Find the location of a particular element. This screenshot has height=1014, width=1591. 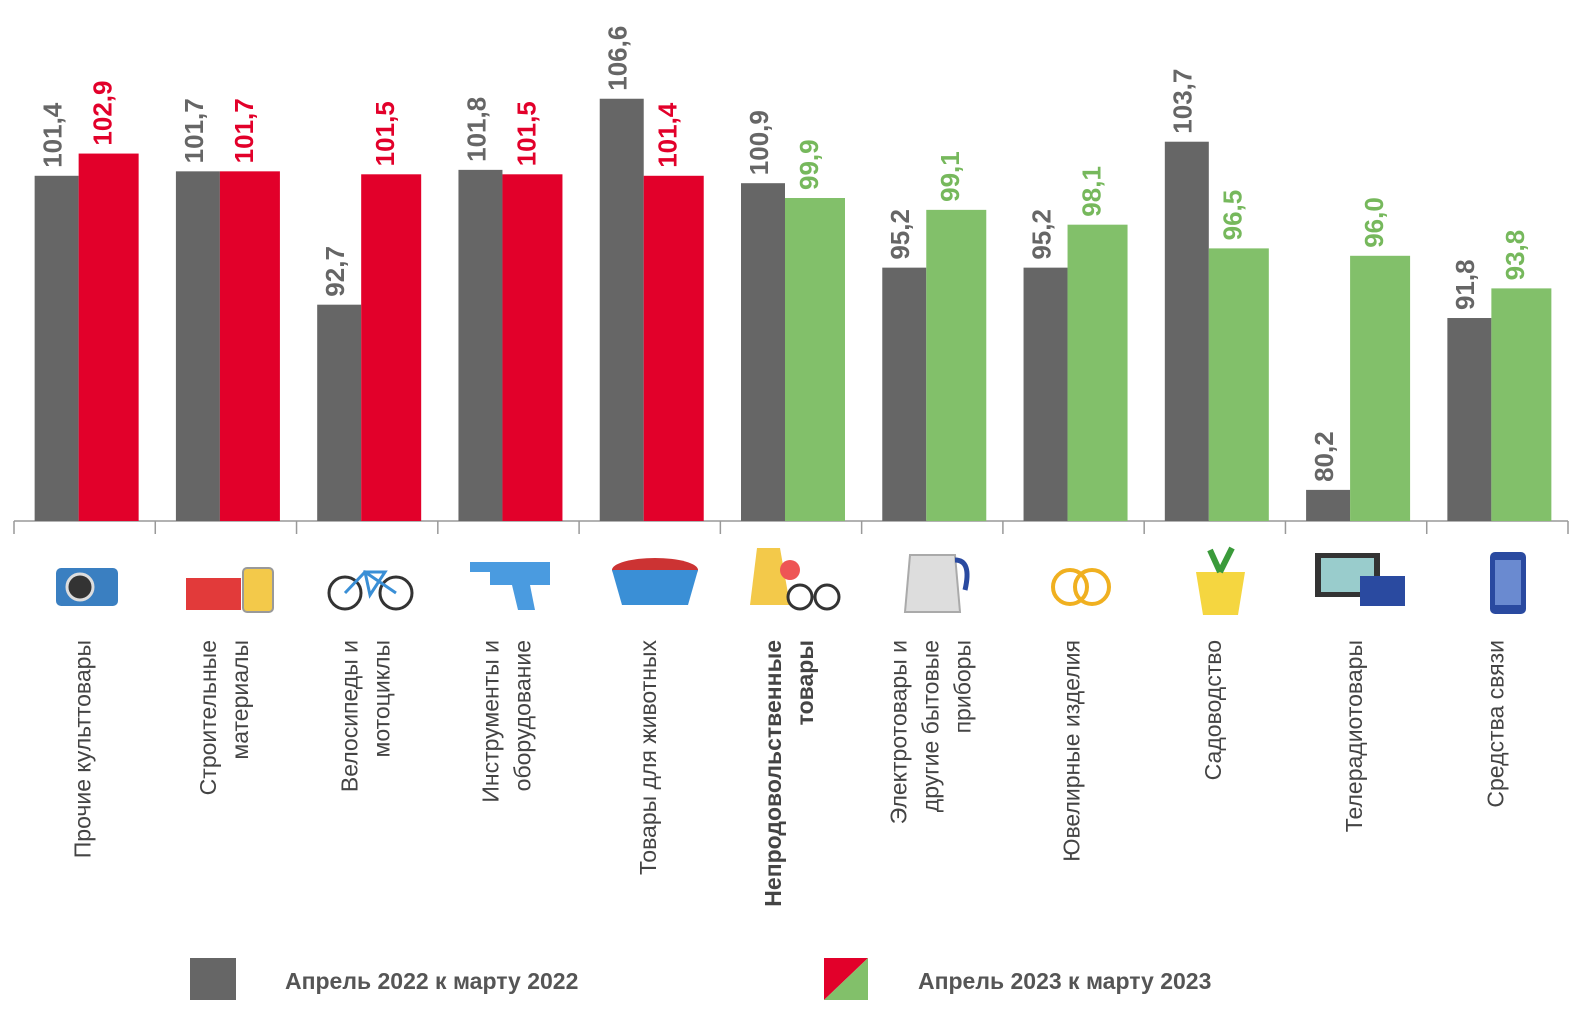

x-tick-label: Средства связи is located at coordinates (1495, 724).